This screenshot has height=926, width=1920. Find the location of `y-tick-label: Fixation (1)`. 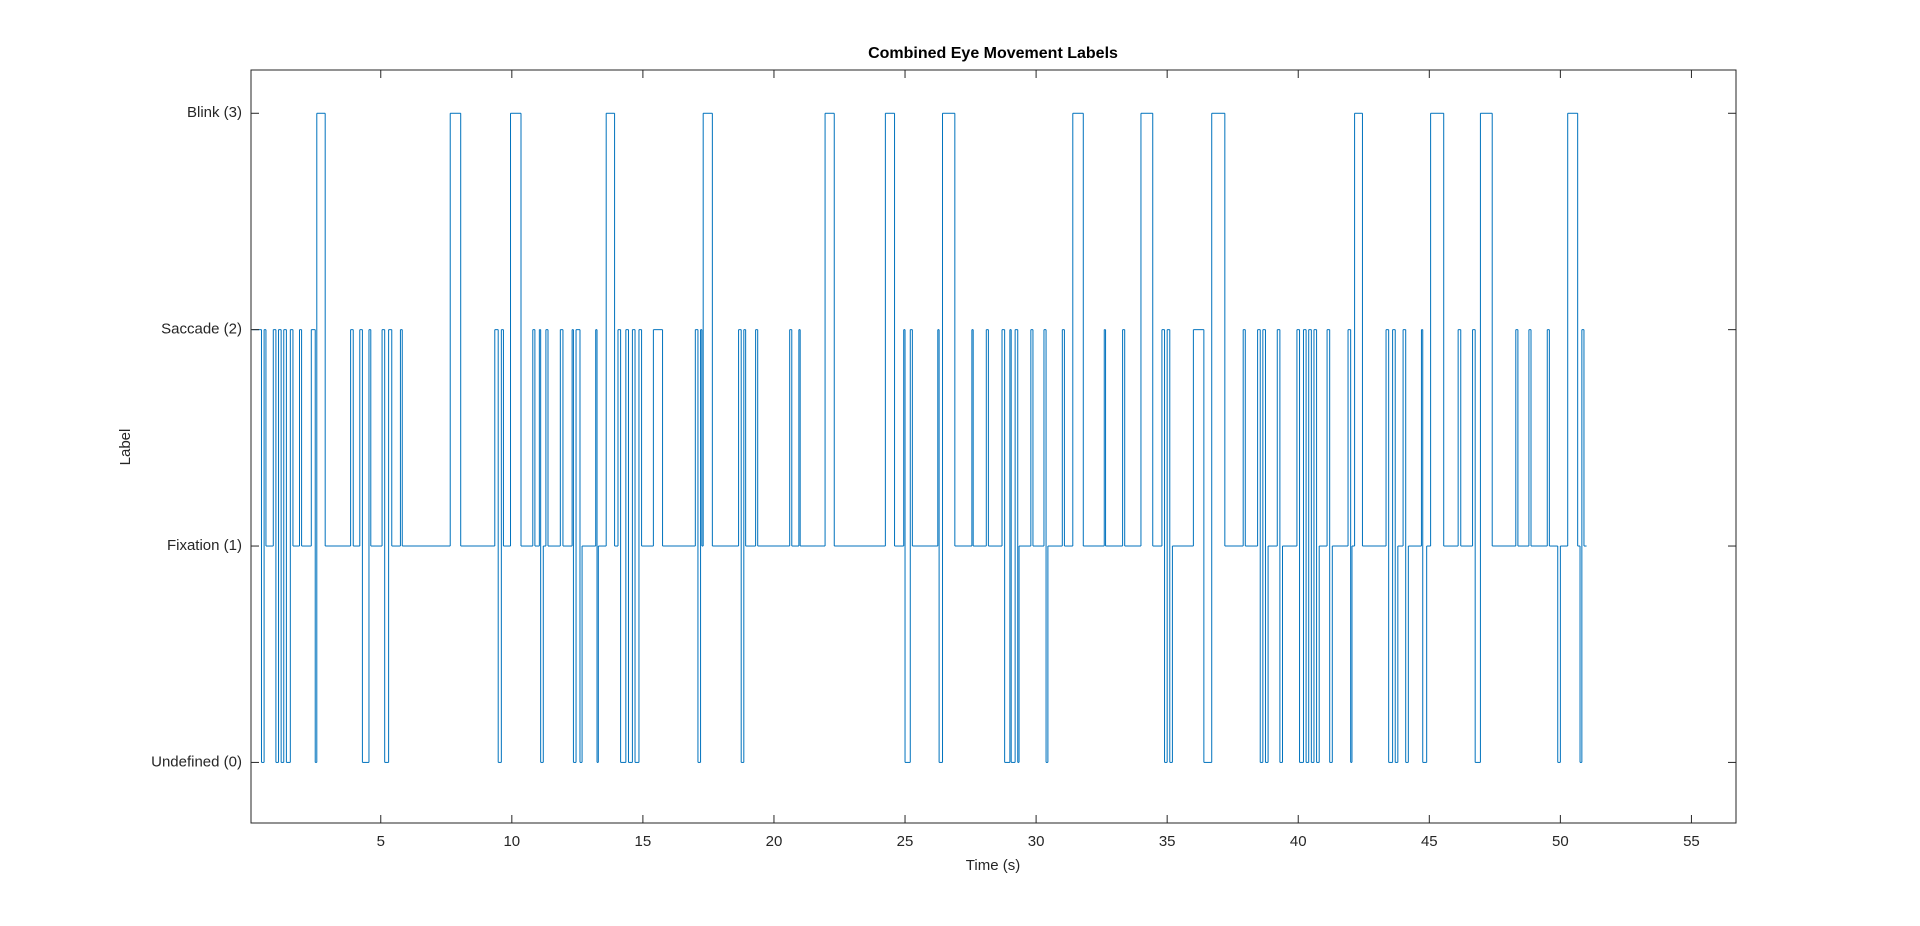

y-tick-label: Fixation (1) is located at coordinates (204, 545).